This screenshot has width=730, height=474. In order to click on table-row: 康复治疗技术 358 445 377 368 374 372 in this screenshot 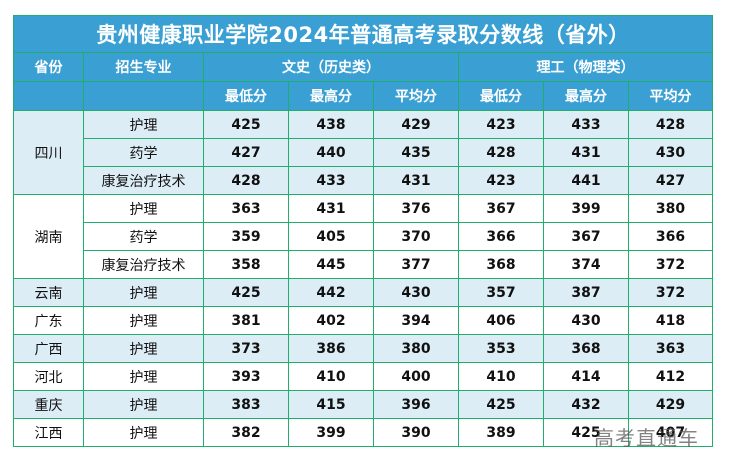, I will do `click(363, 264)`.